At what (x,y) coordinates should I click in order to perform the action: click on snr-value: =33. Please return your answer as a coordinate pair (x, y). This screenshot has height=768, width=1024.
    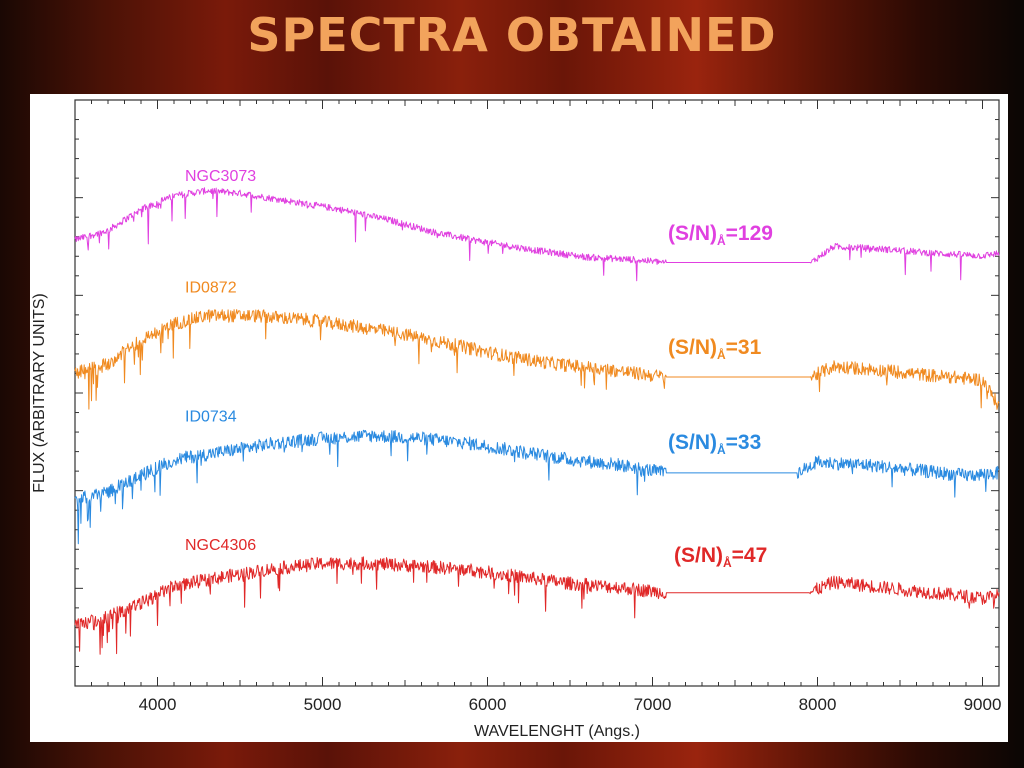
    Looking at the image, I should click on (743, 442).